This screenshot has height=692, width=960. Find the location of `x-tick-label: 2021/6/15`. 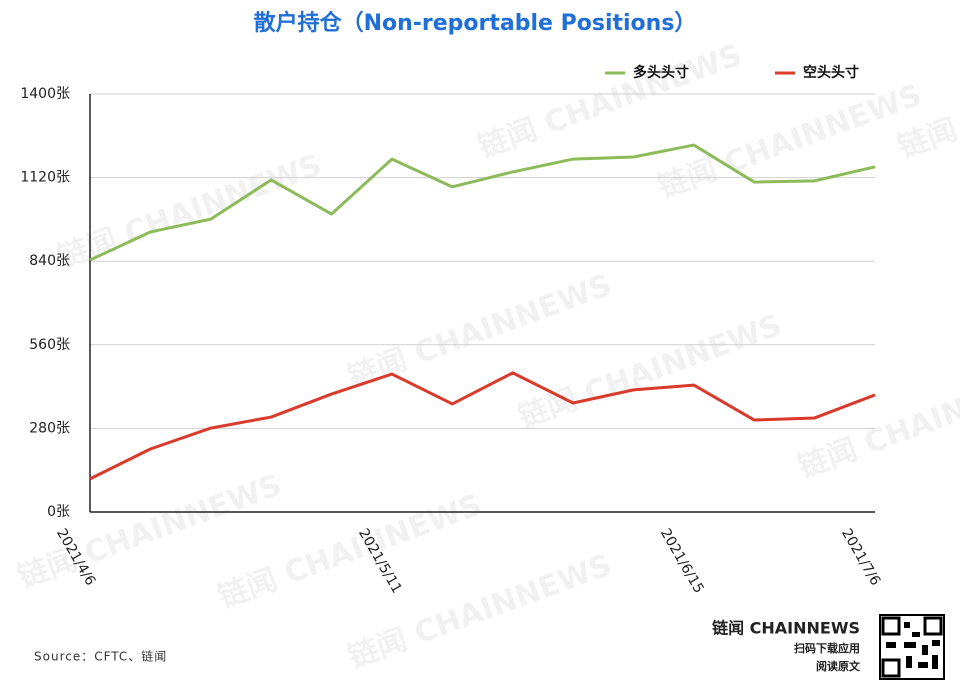

x-tick-label: 2021/6/15 is located at coordinates (682, 561).